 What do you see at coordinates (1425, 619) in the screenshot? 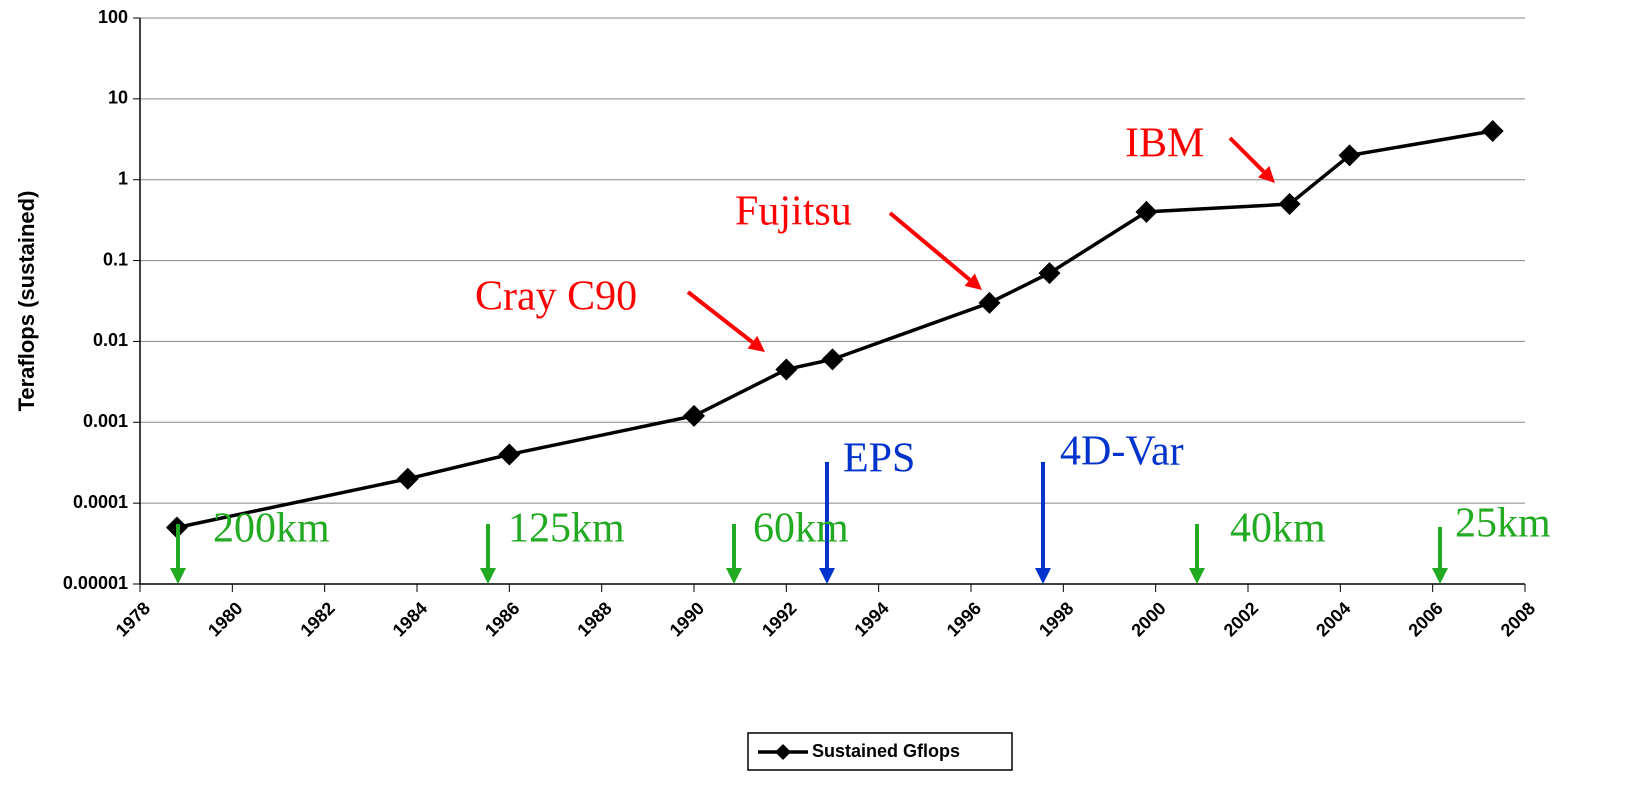
I see `x-tick-label: 2006` at bounding box center [1425, 619].